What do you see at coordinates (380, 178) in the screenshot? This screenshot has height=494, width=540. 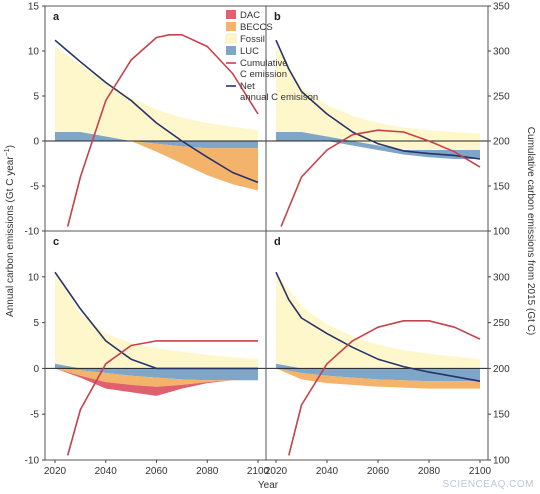 I see `cumulative-line-panel-b` at bounding box center [380, 178].